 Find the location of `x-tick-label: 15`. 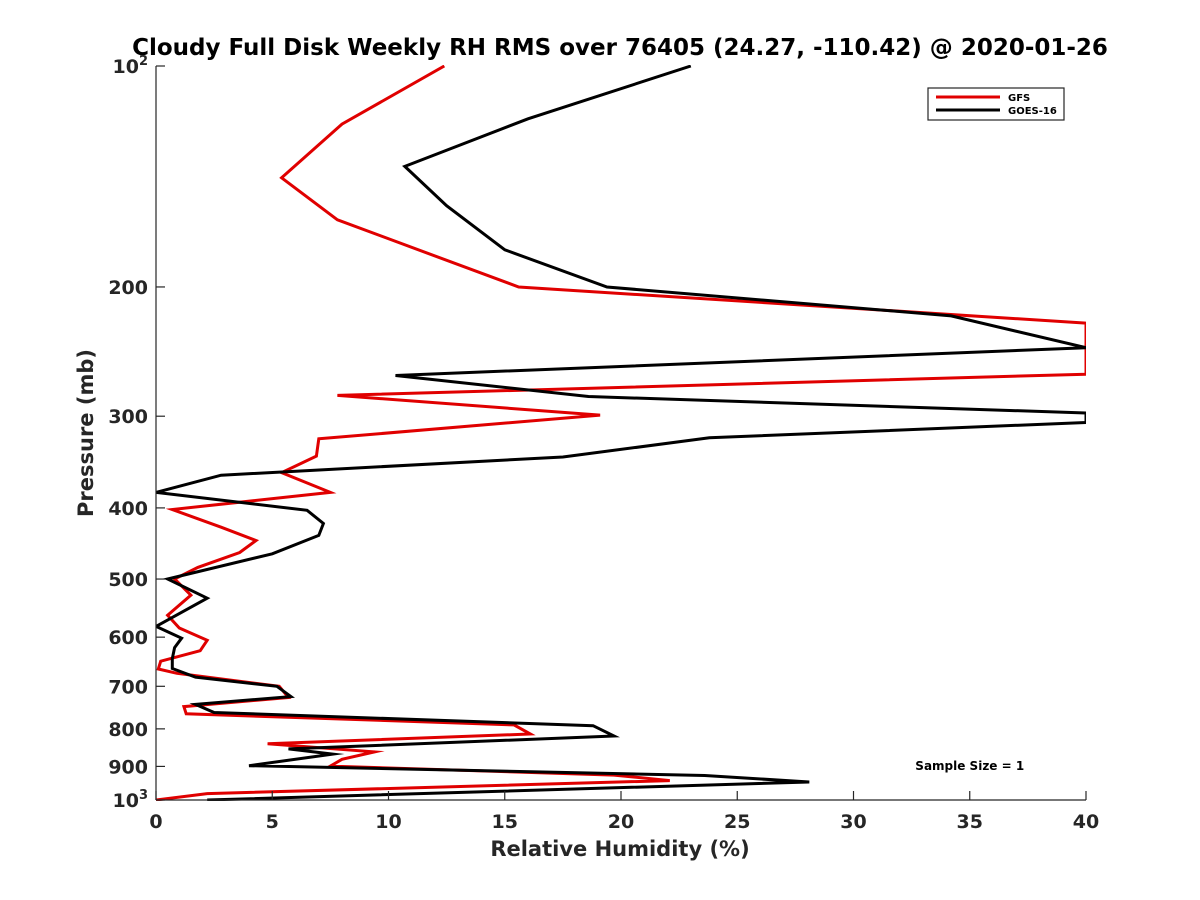

x-tick-label: 15 is located at coordinates (505, 822).